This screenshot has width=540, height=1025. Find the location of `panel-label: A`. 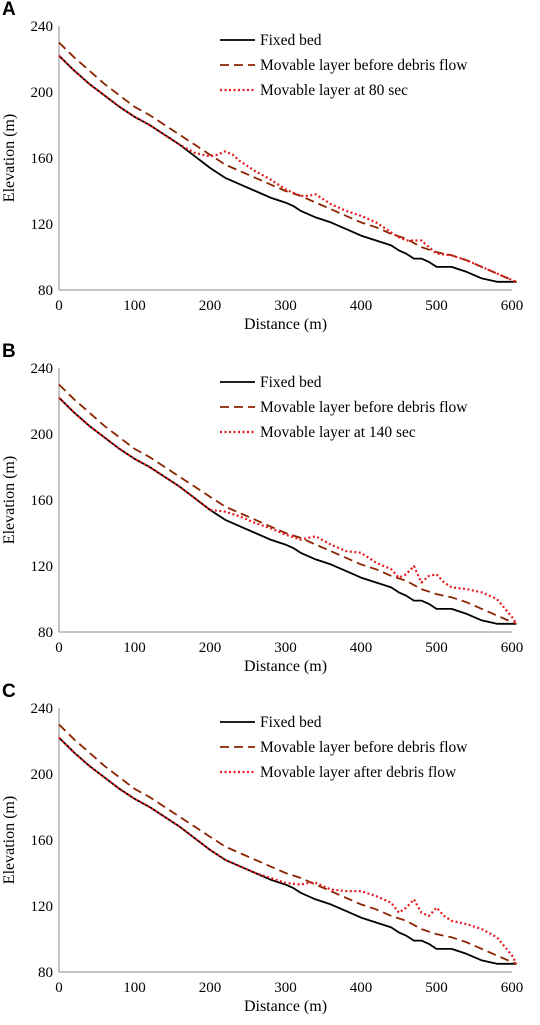

panel-label: A is located at coordinates (9, 10).